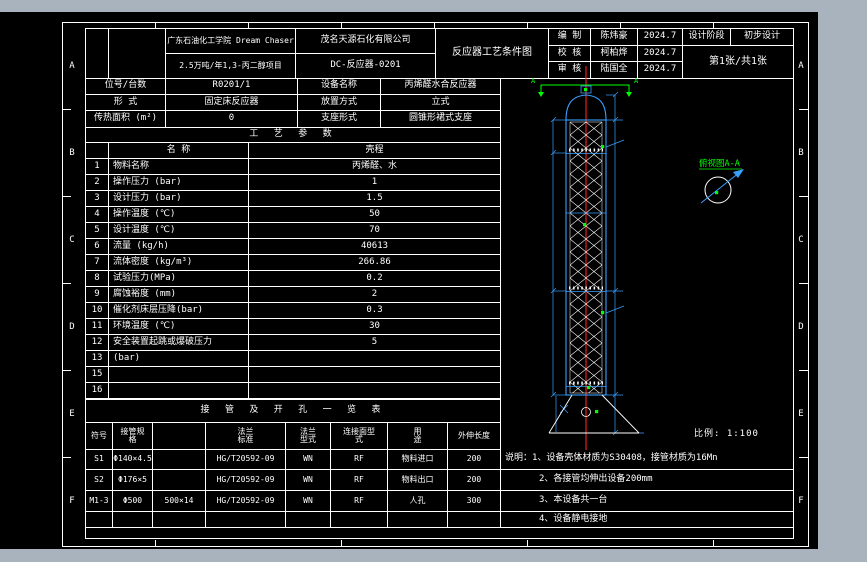 This screenshot has height=562, width=867. I want to click on catalyst-bed-lattice, so click(586, 257).